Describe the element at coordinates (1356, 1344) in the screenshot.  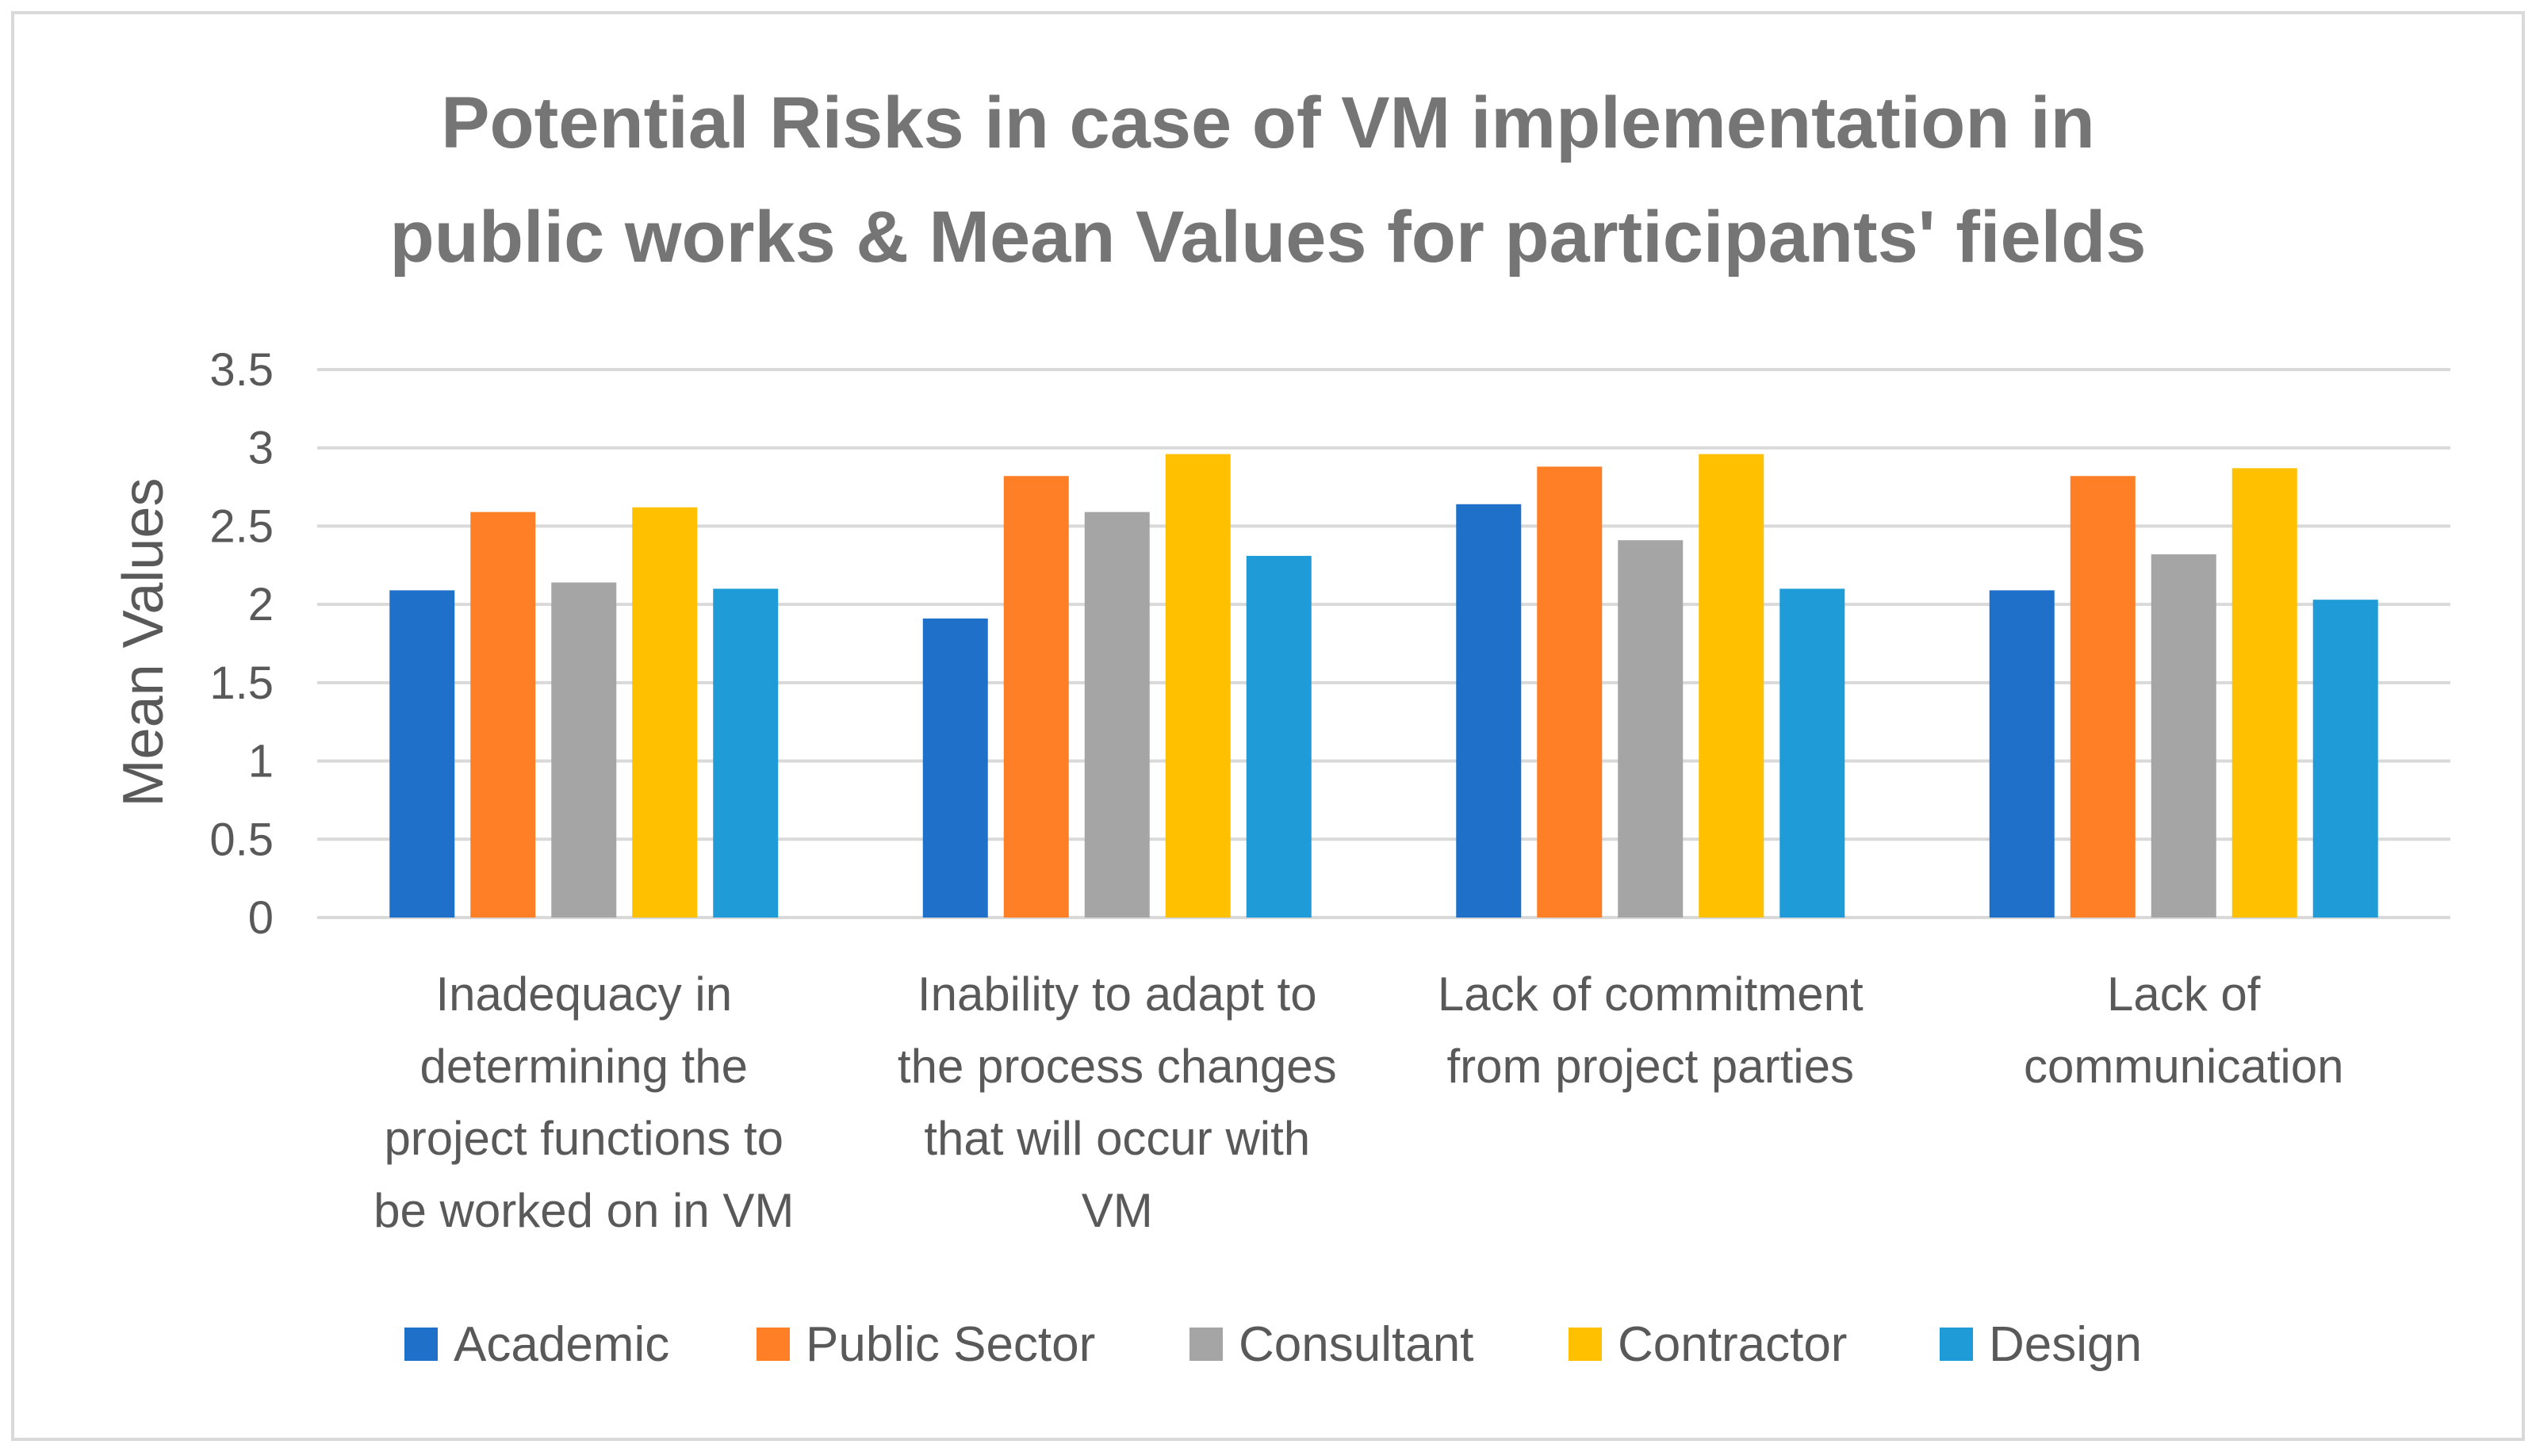
I see `legend-label: Consultant` at that location.